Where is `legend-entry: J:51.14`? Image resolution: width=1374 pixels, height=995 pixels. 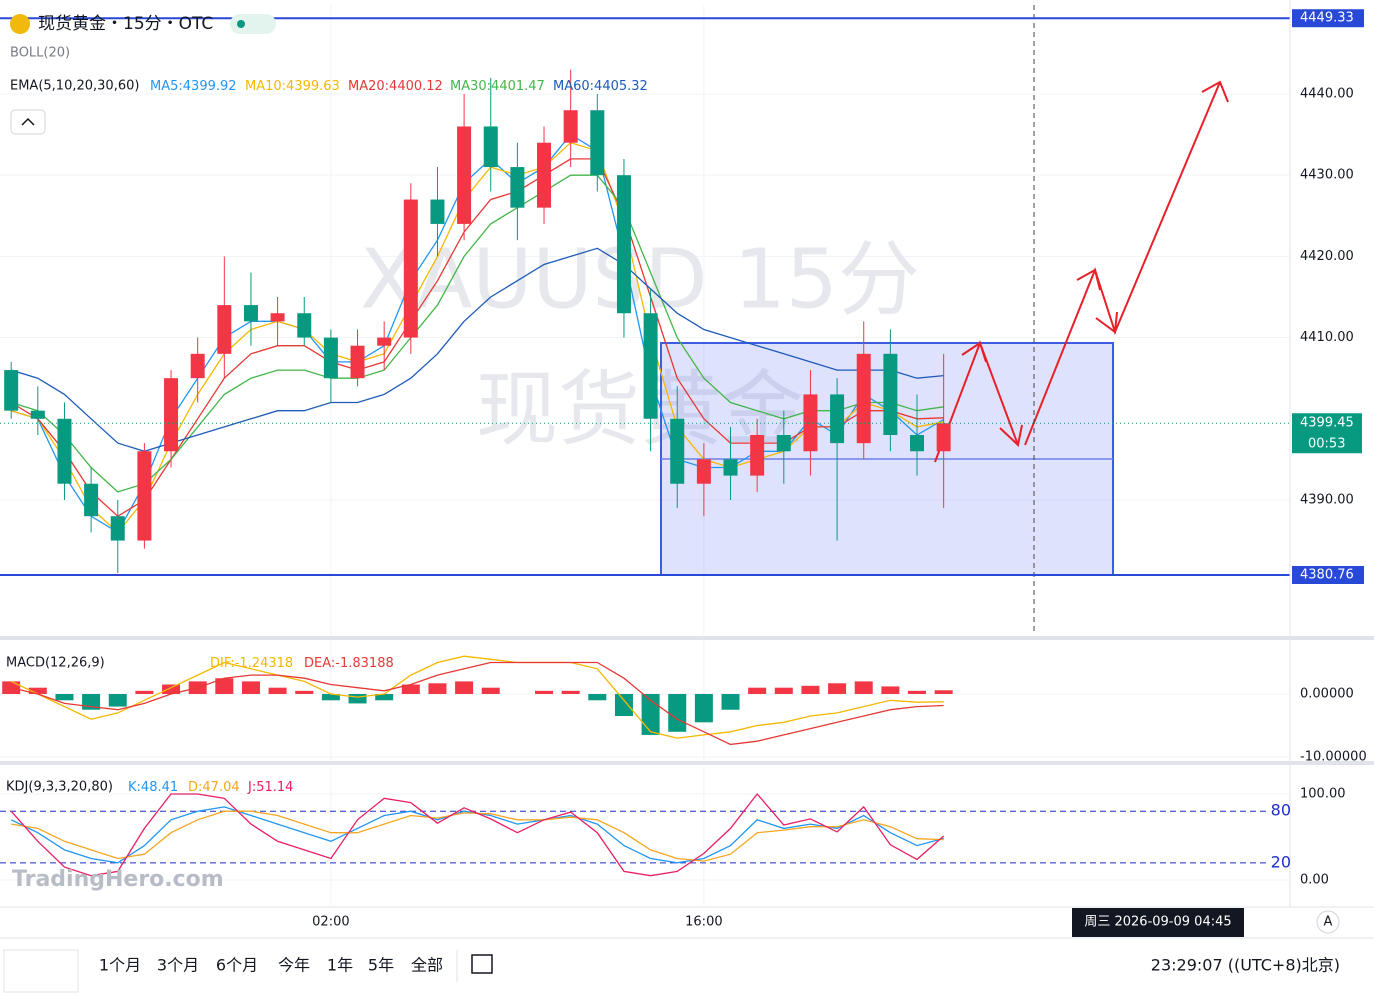
legend-entry: J:51.14 is located at coordinates (270, 787).